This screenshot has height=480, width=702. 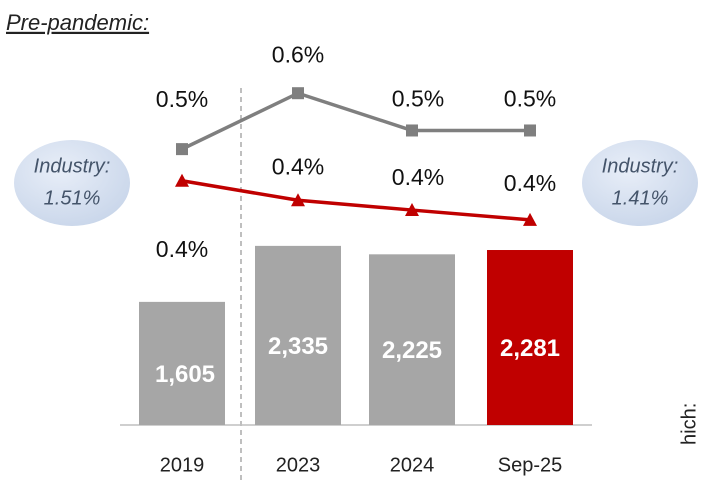 I want to click on side-text: hich:, so click(x=689, y=424).